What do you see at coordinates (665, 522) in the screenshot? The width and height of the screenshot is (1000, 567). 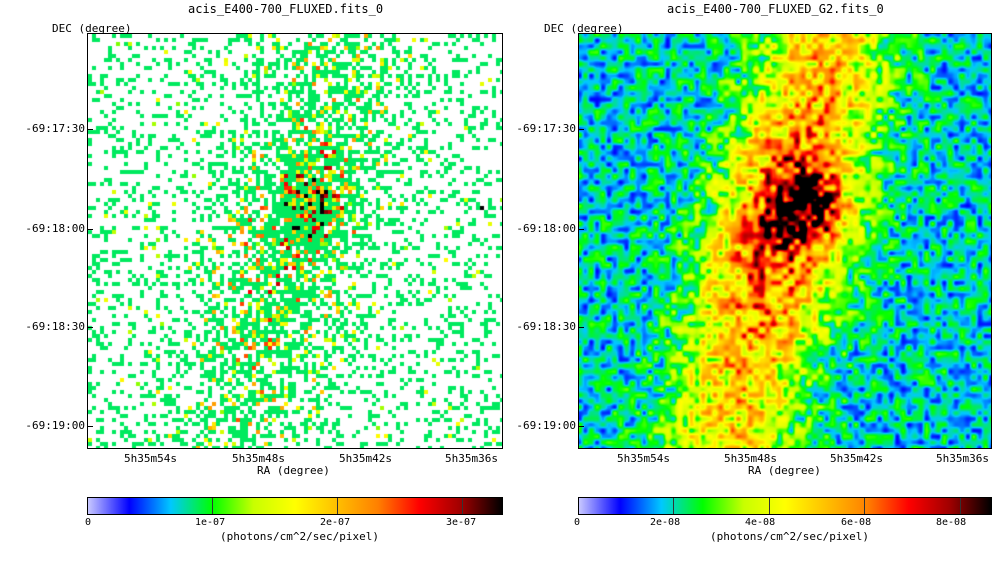 I see `colorbar-tick-label: 2e-08` at bounding box center [665, 522].